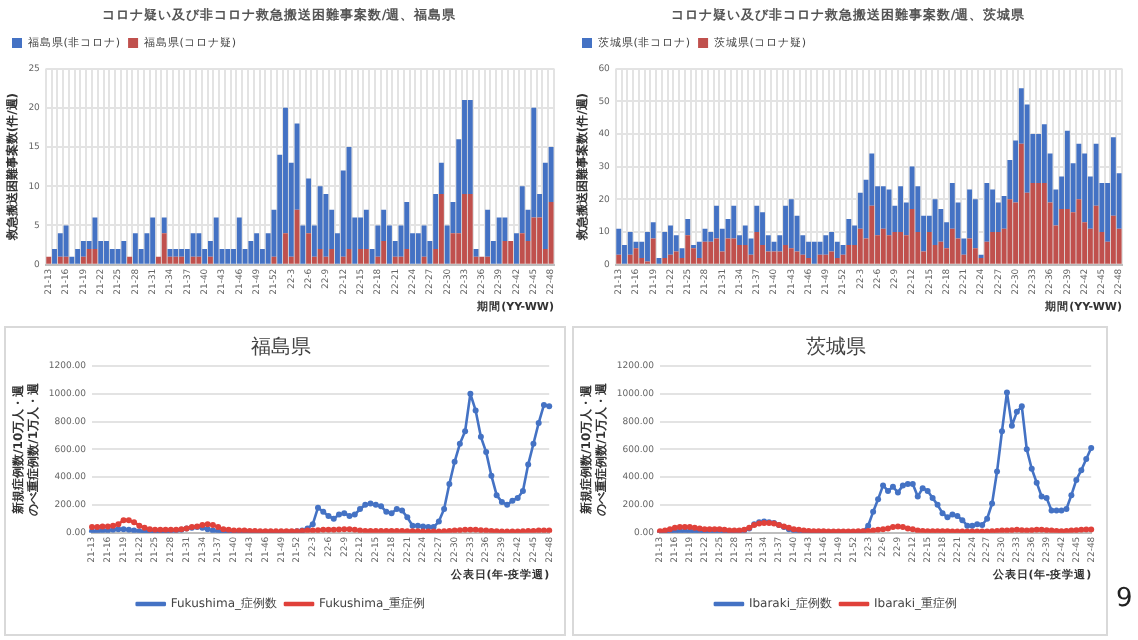  Describe the element at coordinates (836, 347) in the screenshot. I see `chart-title: 茨城県` at that location.